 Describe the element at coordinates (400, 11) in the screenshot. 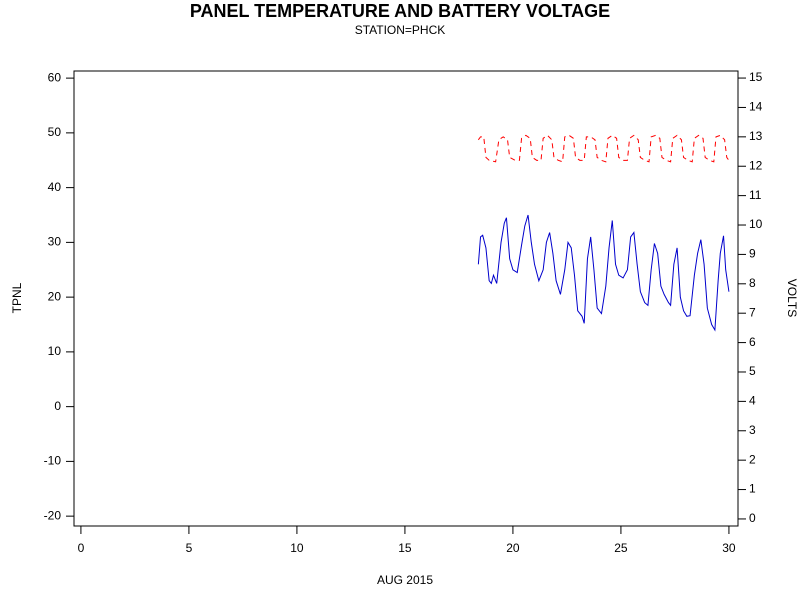

I see `chart-title: PANEL TEMPERATURE AND BATTERY VOLTAGE` at that location.